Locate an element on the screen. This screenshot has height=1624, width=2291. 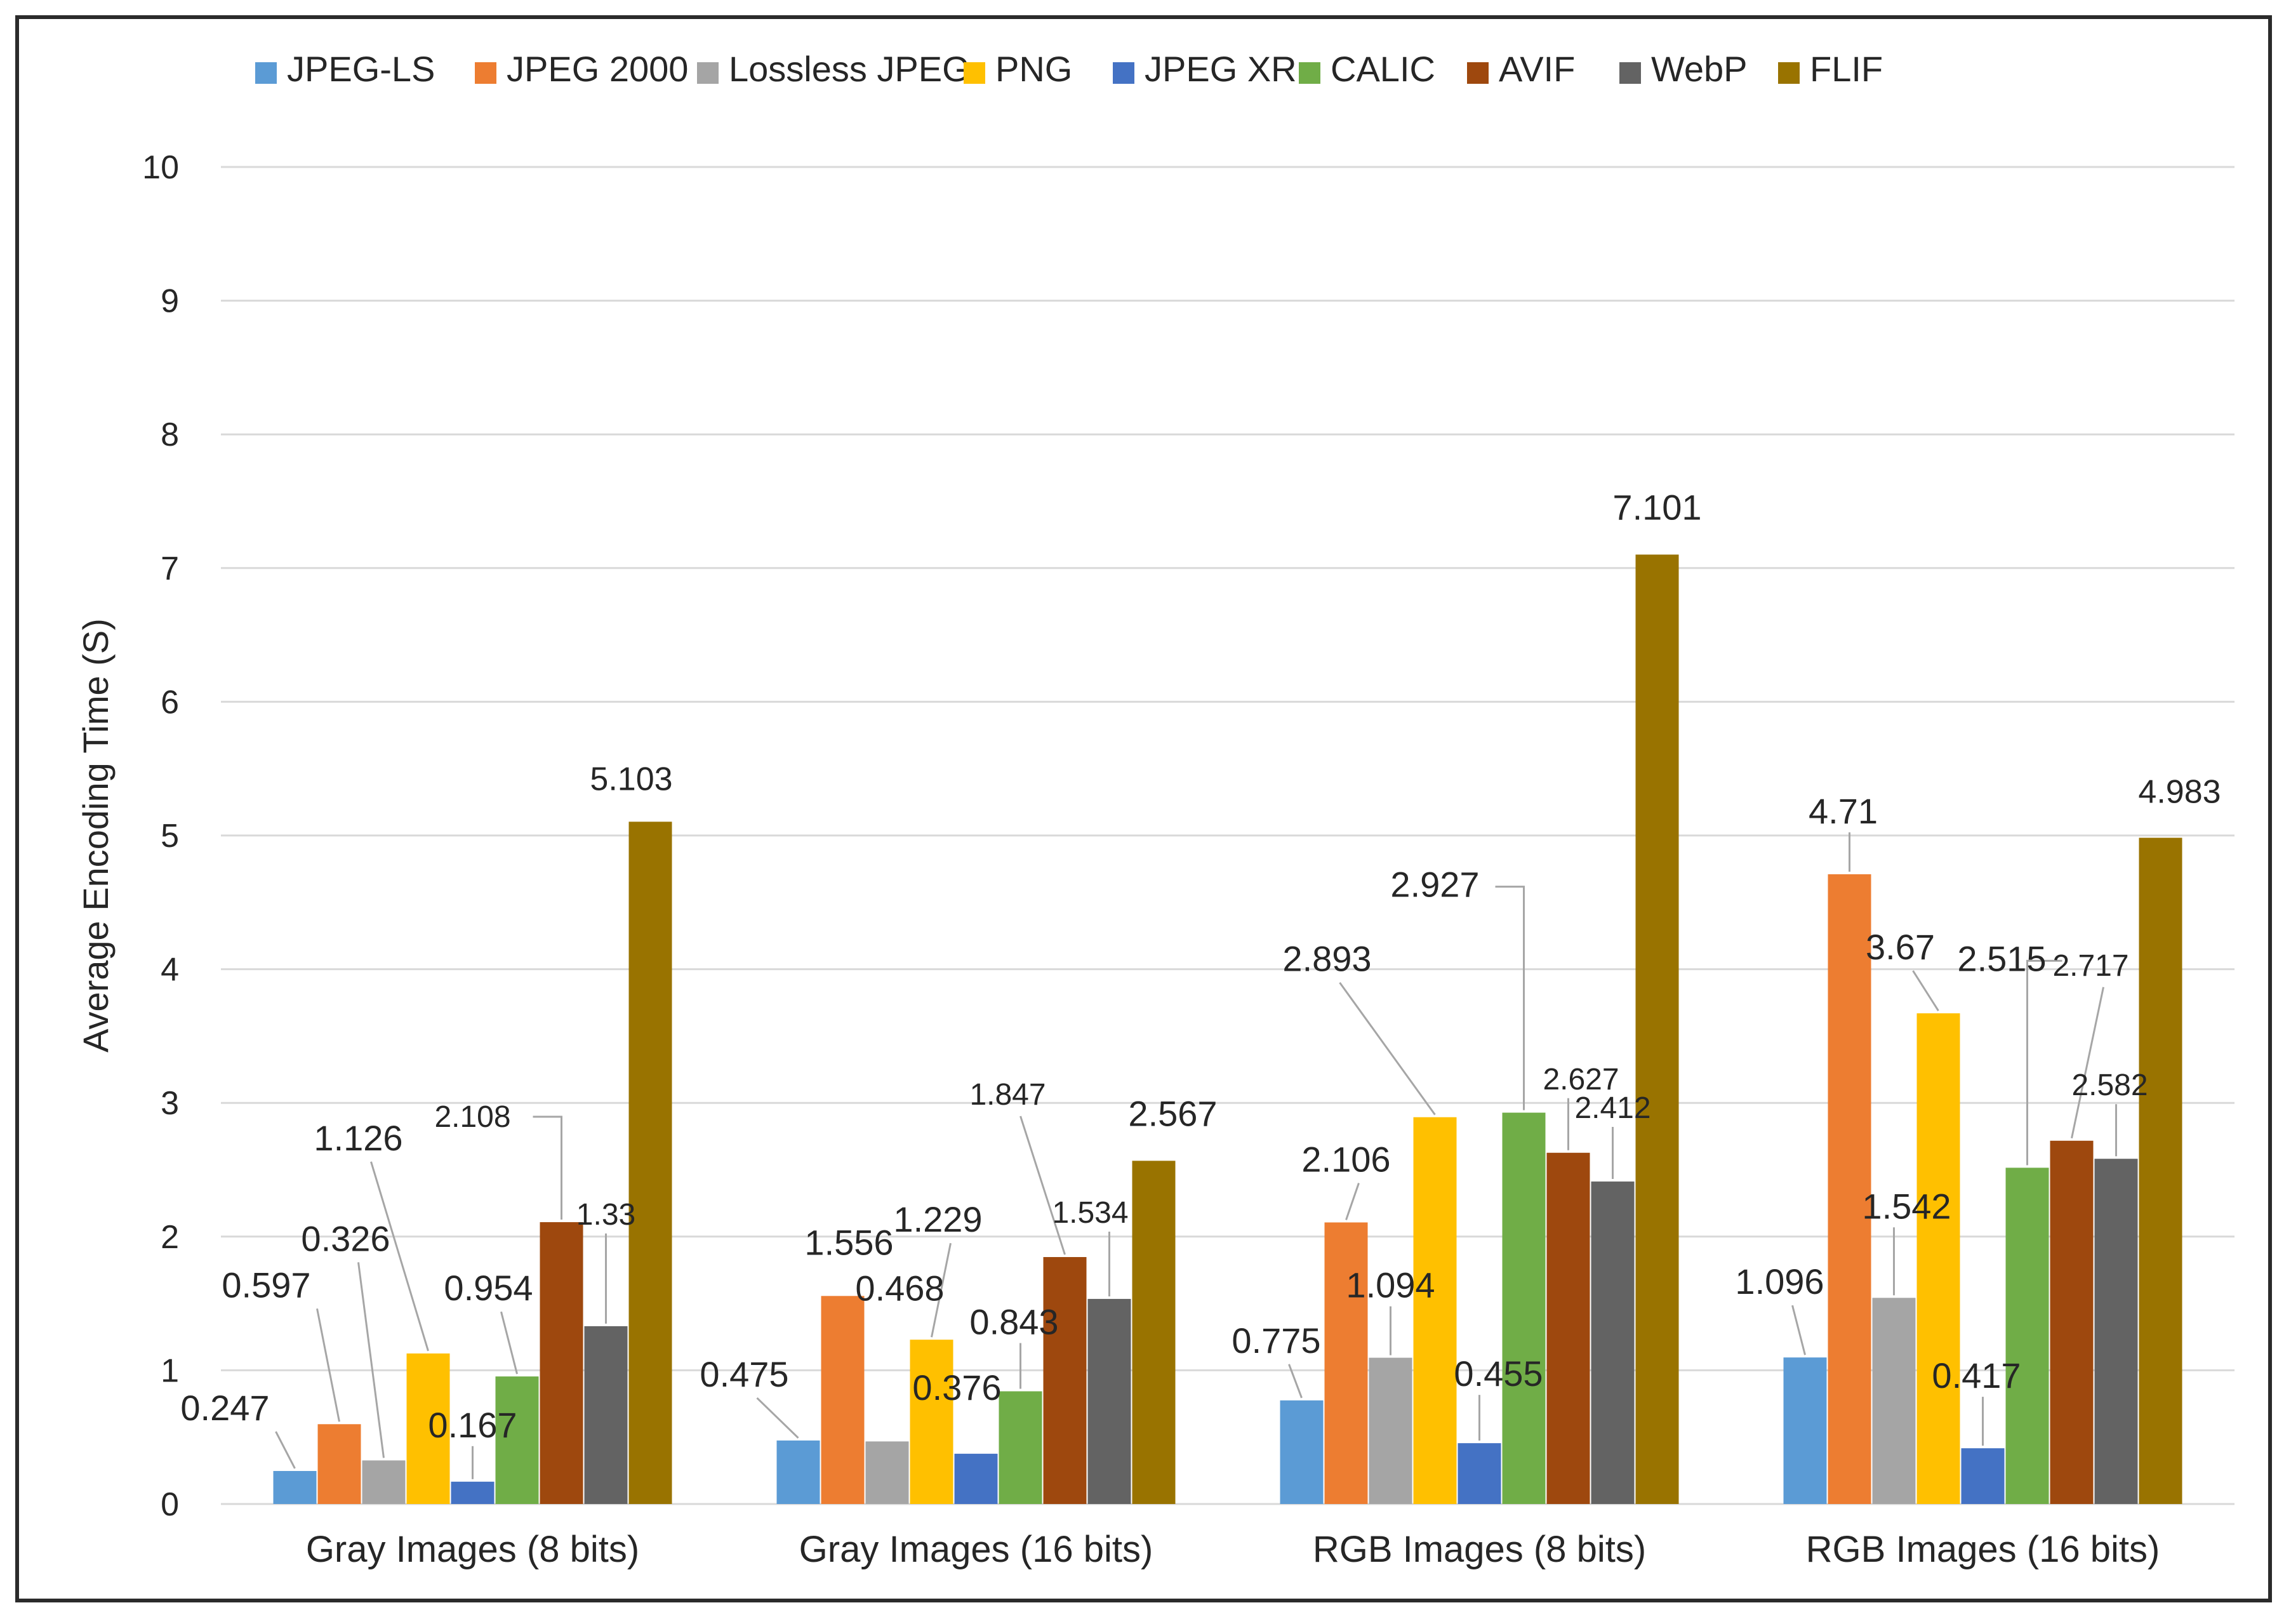
x-category-label: RGB Images (8 bits) is located at coordinates (1479, 1549).